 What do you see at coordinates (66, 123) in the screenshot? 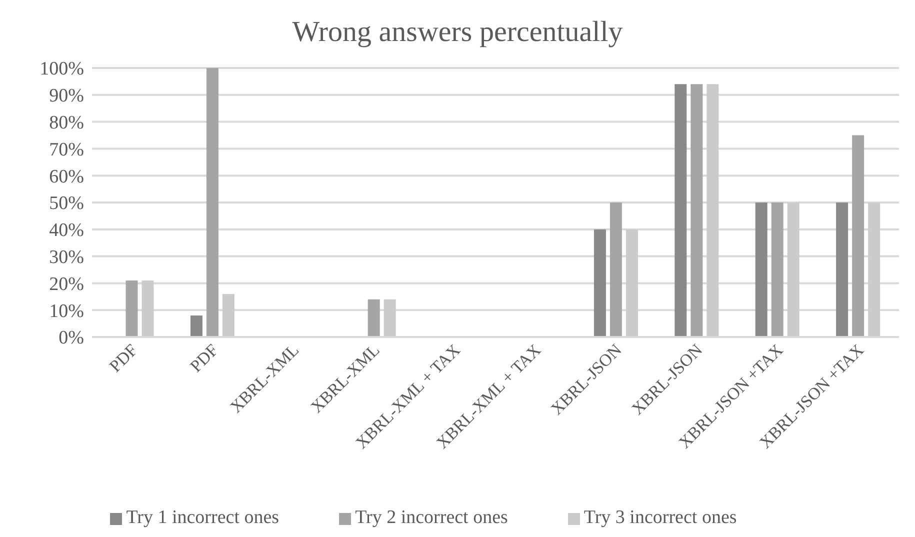
I see `y-tick-label: 80%` at bounding box center [66, 123].